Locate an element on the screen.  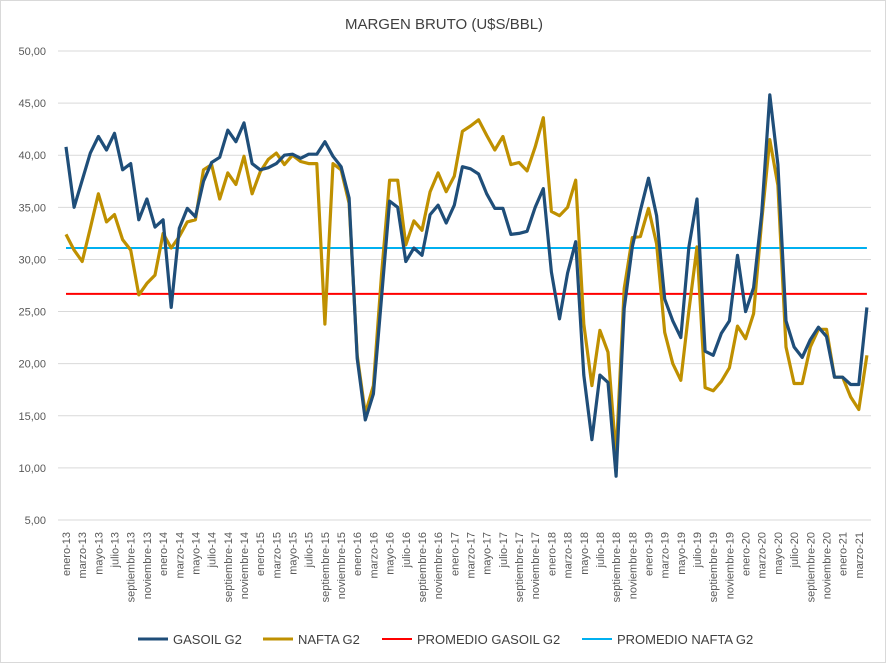
x-tick-label: mayo-17 is located at coordinates (488, 553).